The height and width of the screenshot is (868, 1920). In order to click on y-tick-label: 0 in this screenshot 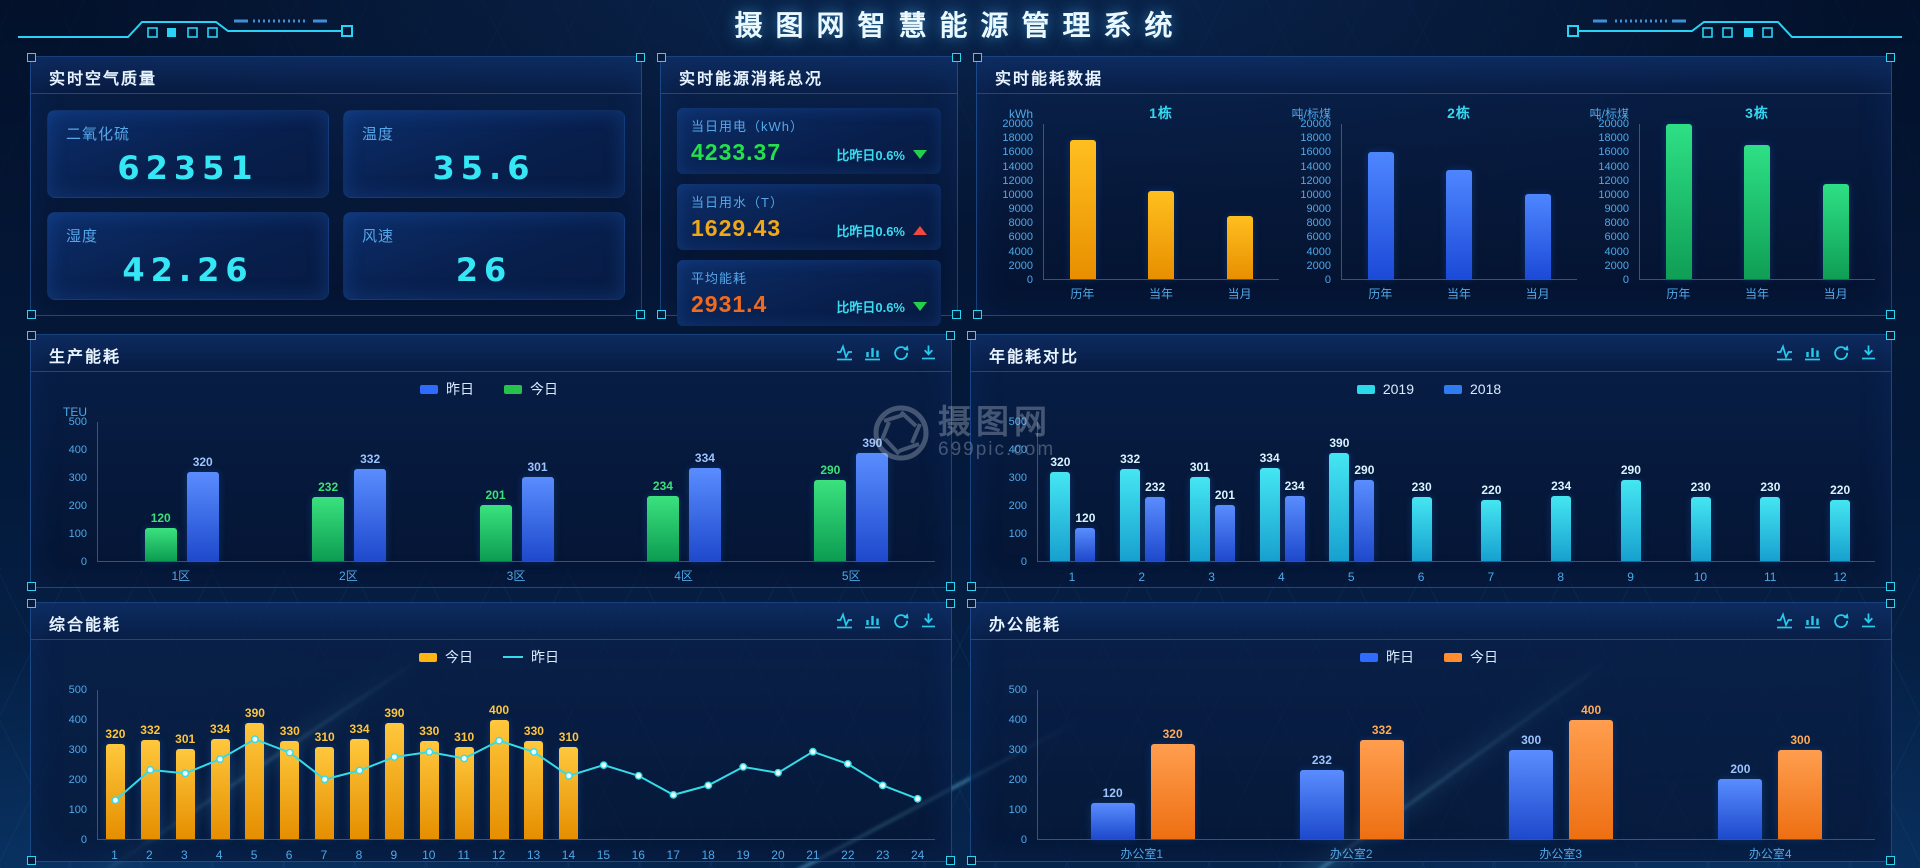, I will do `click(1023, 562)`.